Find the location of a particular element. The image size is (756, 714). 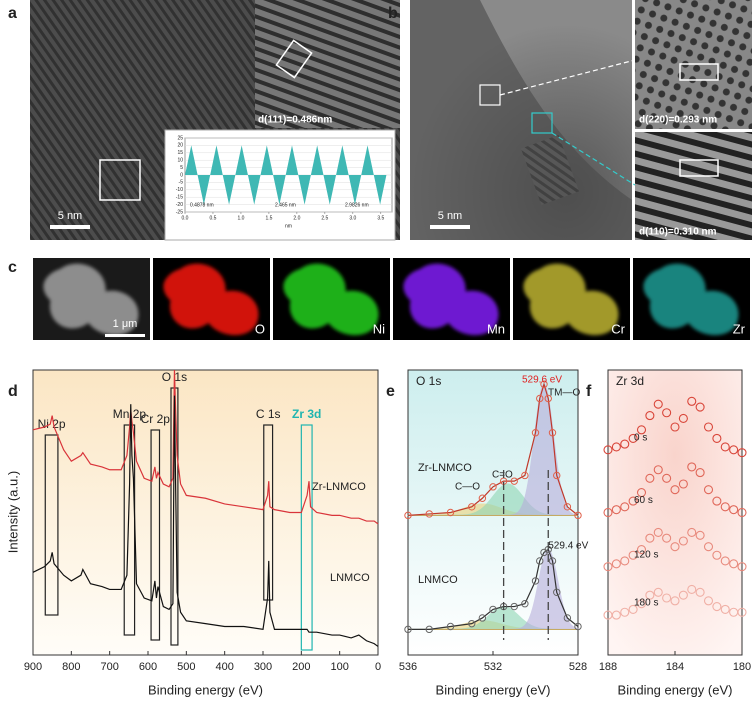

lattice-region is located at coordinates (550, 170).